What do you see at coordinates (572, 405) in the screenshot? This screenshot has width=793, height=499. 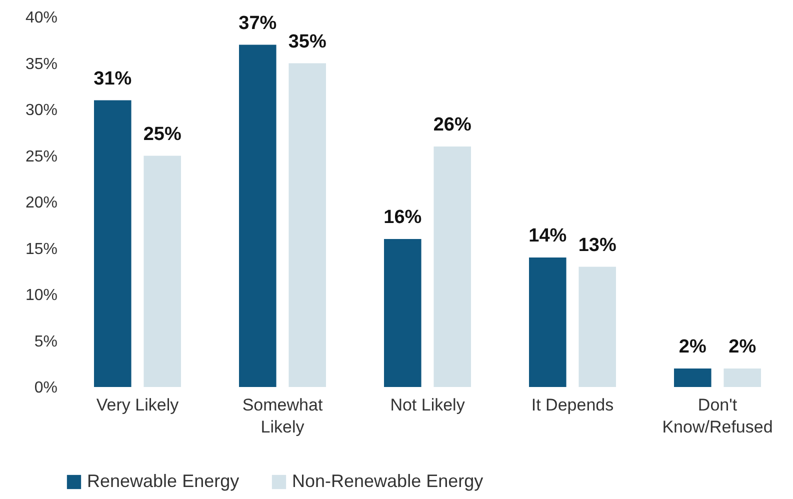 I see `x-tick-label: It Depends` at bounding box center [572, 405].